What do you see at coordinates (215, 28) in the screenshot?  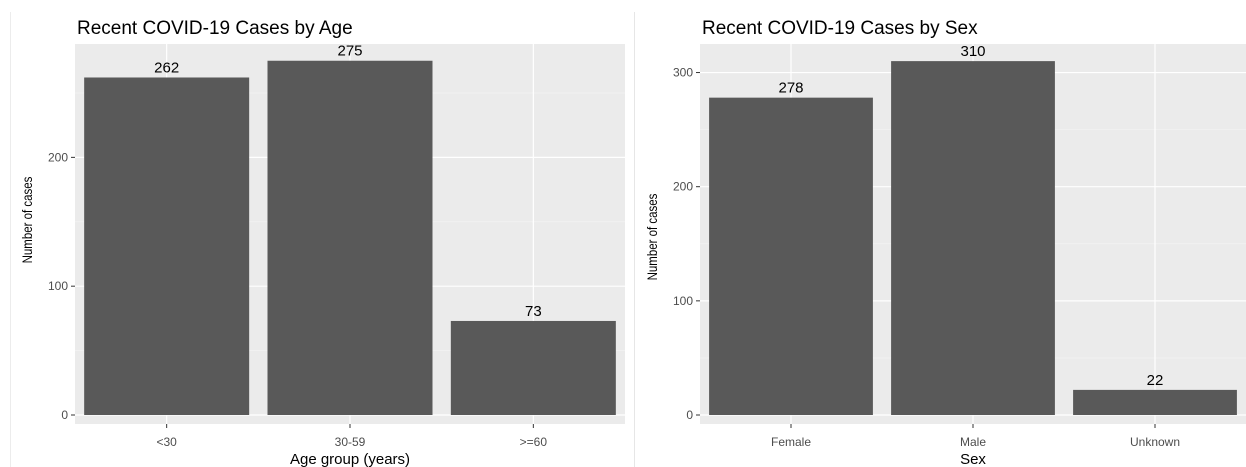 I see `chart-title: Recent COVID-19 Cases by Age` at bounding box center [215, 28].